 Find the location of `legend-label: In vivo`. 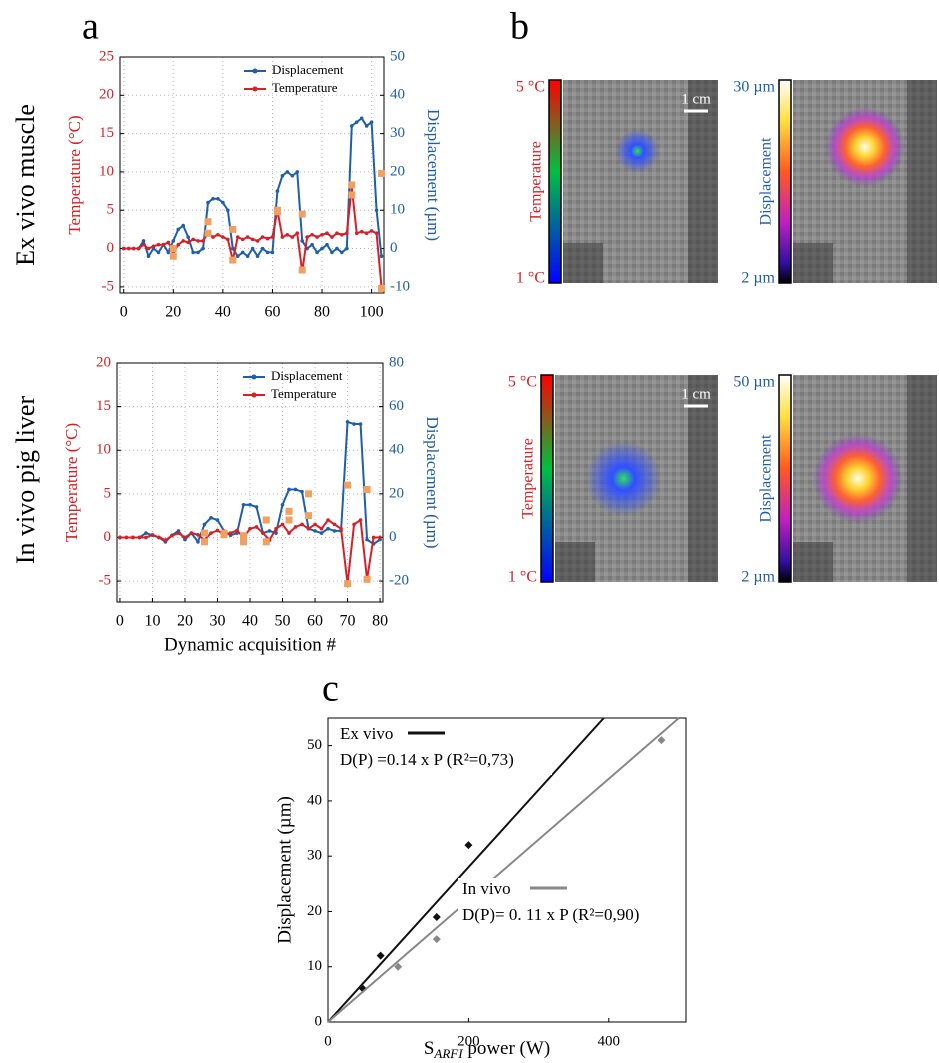

legend-label: In vivo is located at coordinates (486, 888).